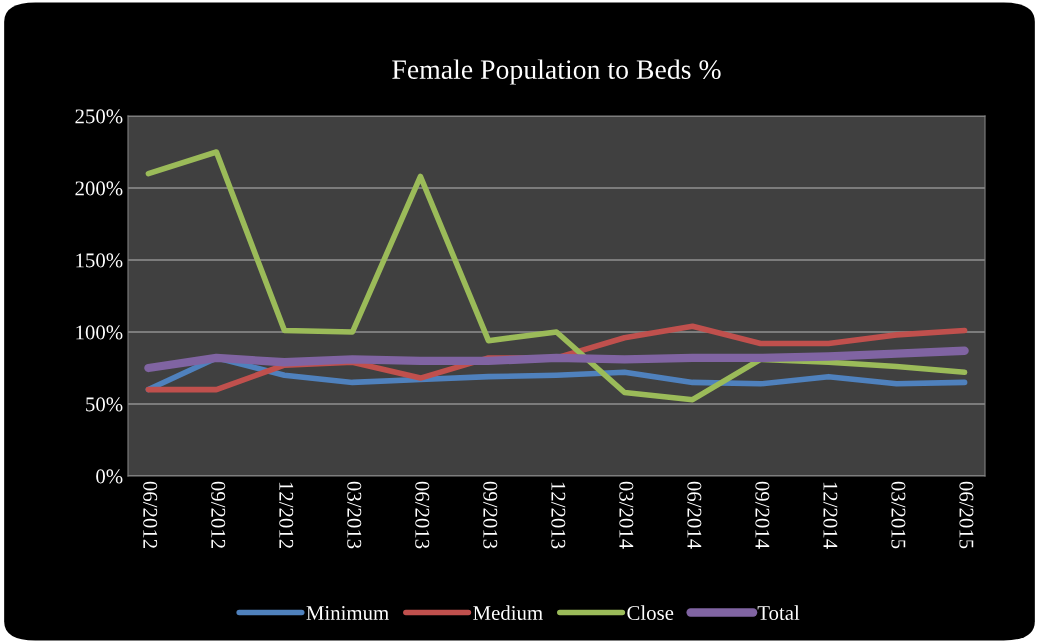  Describe the element at coordinates (99, 188) in the screenshot. I see `y-tick-label: 200%` at that location.